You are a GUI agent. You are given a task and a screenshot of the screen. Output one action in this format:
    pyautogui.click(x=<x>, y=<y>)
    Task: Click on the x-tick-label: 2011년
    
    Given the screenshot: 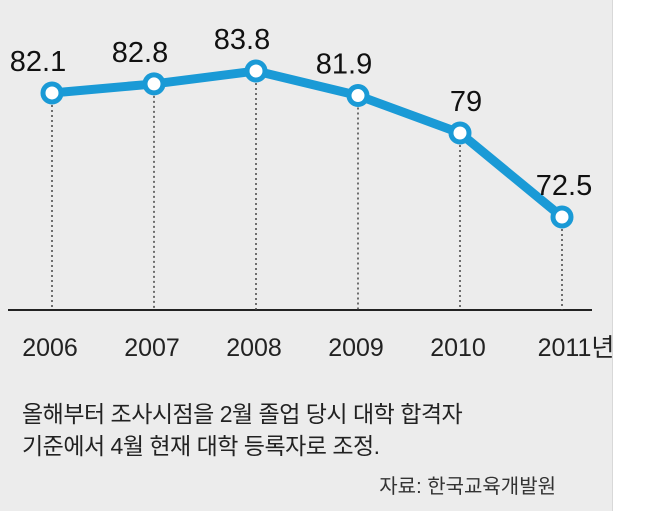 What is the action you would take?
    pyautogui.click(x=575, y=348)
    